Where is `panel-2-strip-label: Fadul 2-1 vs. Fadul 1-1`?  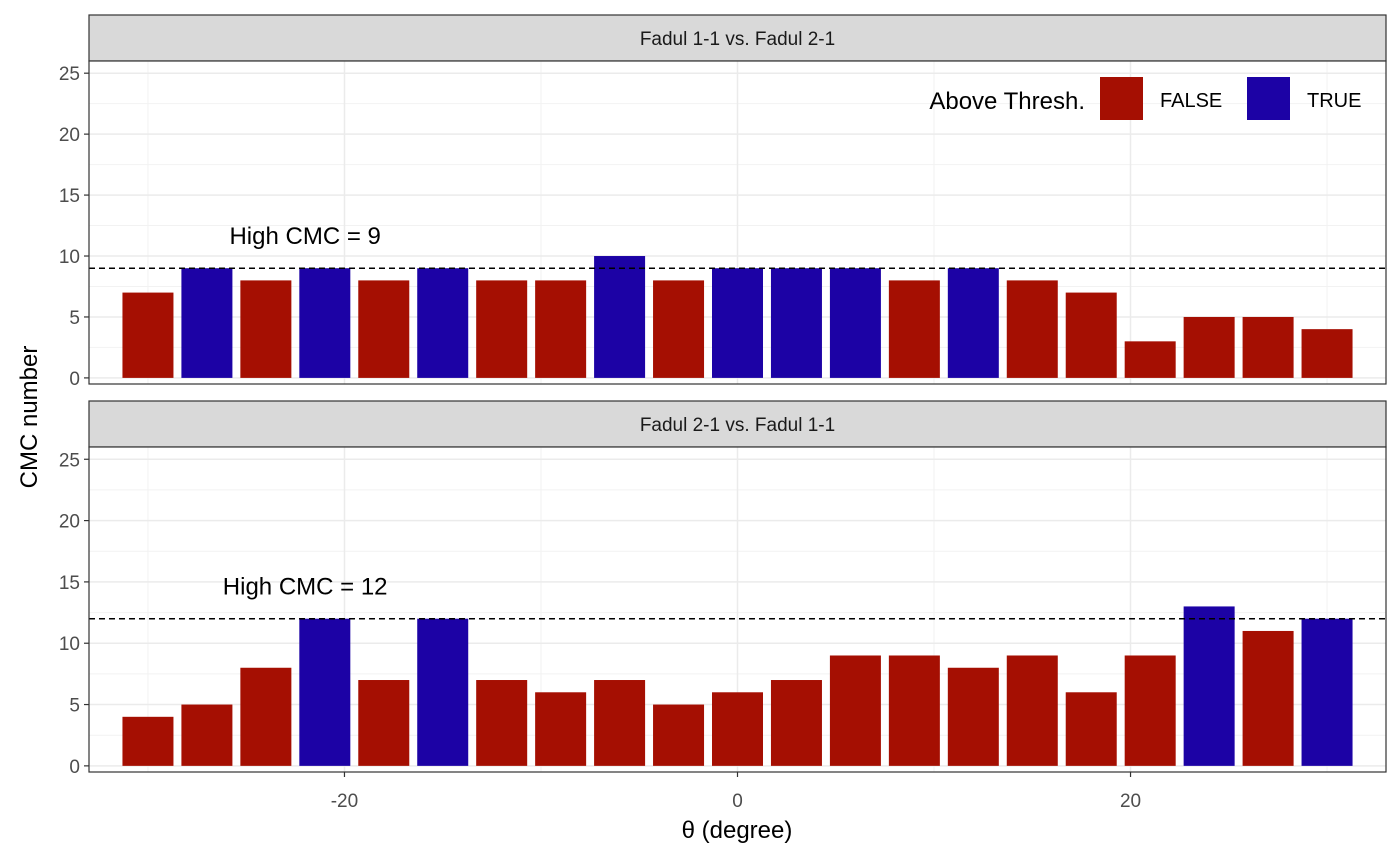
panel-2-strip-label: Fadul 2-1 vs. Fadul 1-1 is located at coordinates (737, 425).